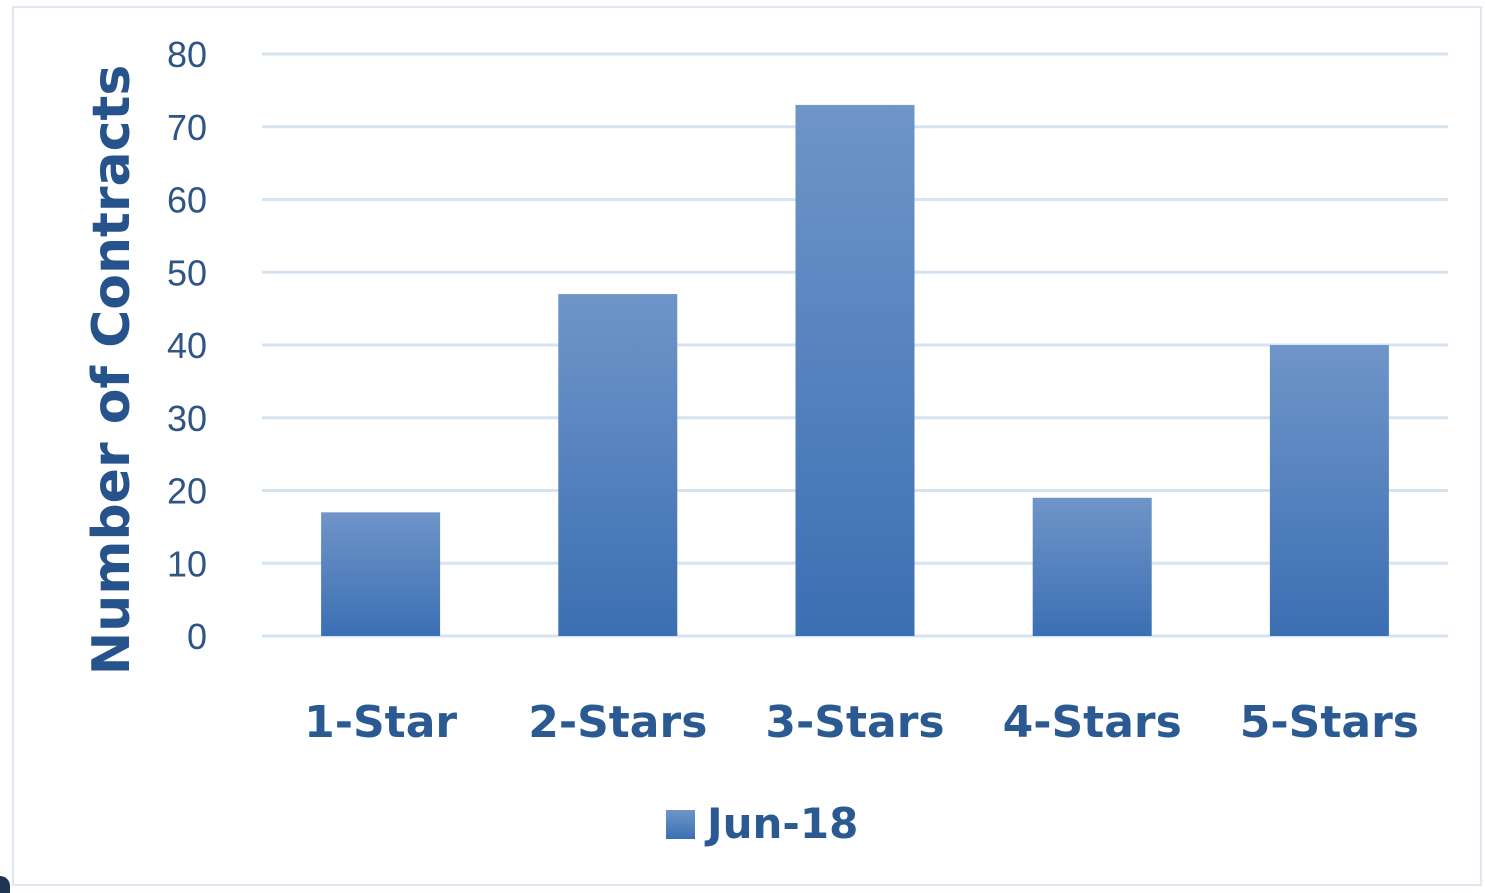 The height and width of the screenshot is (893, 1485). Describe the element at coordinates (187, 200) in the screenshot. I see `y-tick-label-60: 60` at that location.